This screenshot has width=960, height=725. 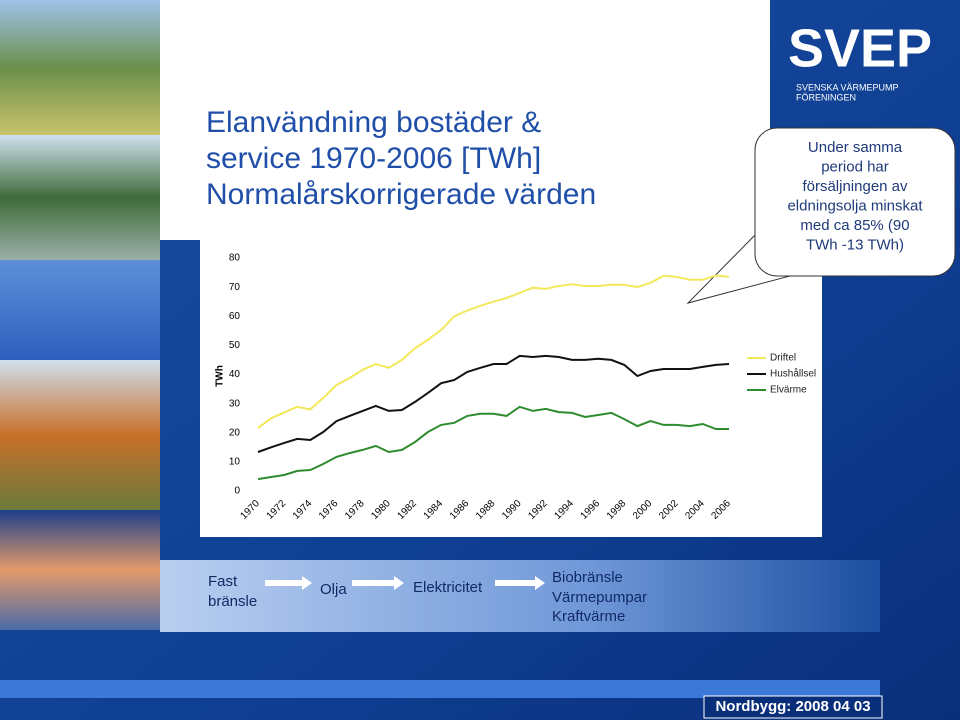 I want to click on footer: Nordbygg: 2008 04 03, so click(x=792, y=706).